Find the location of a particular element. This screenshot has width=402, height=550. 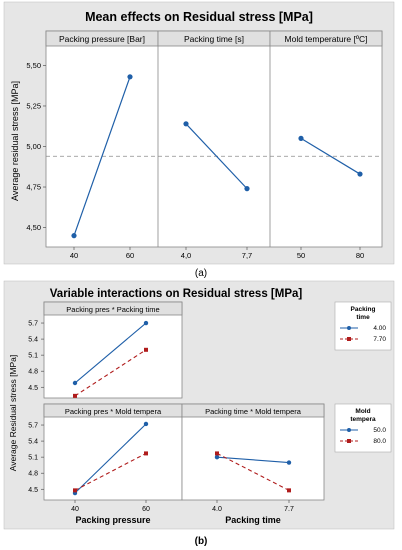

y-tick-label: 4,50 is located at coordinates (33, 227).